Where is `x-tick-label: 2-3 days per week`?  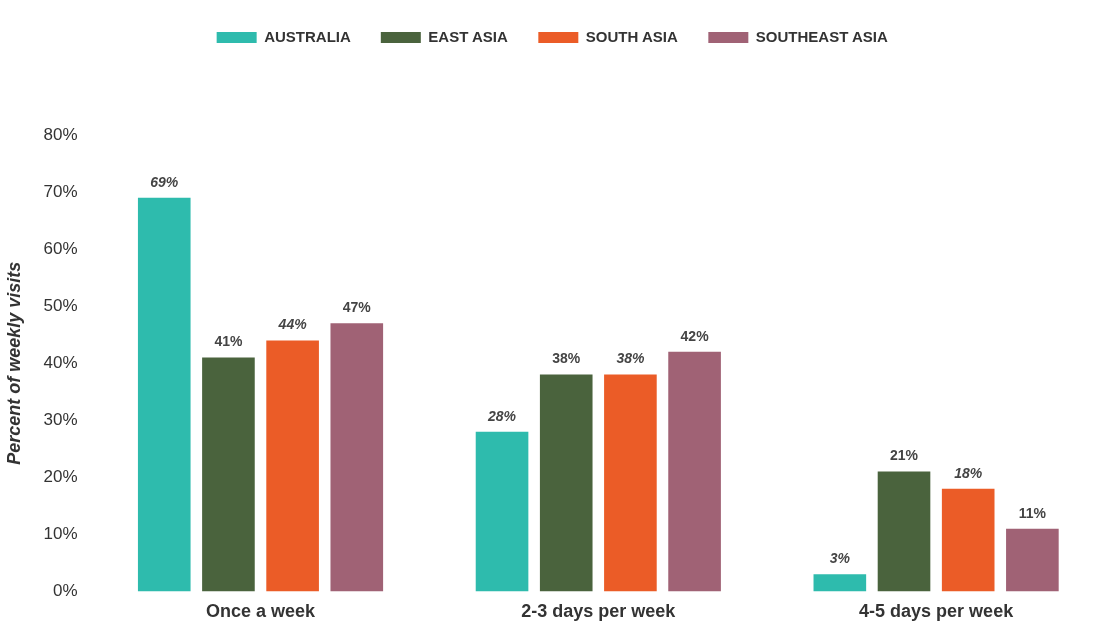
x-tick-label: 2-3 days per week is located at coordinates (599, 611).